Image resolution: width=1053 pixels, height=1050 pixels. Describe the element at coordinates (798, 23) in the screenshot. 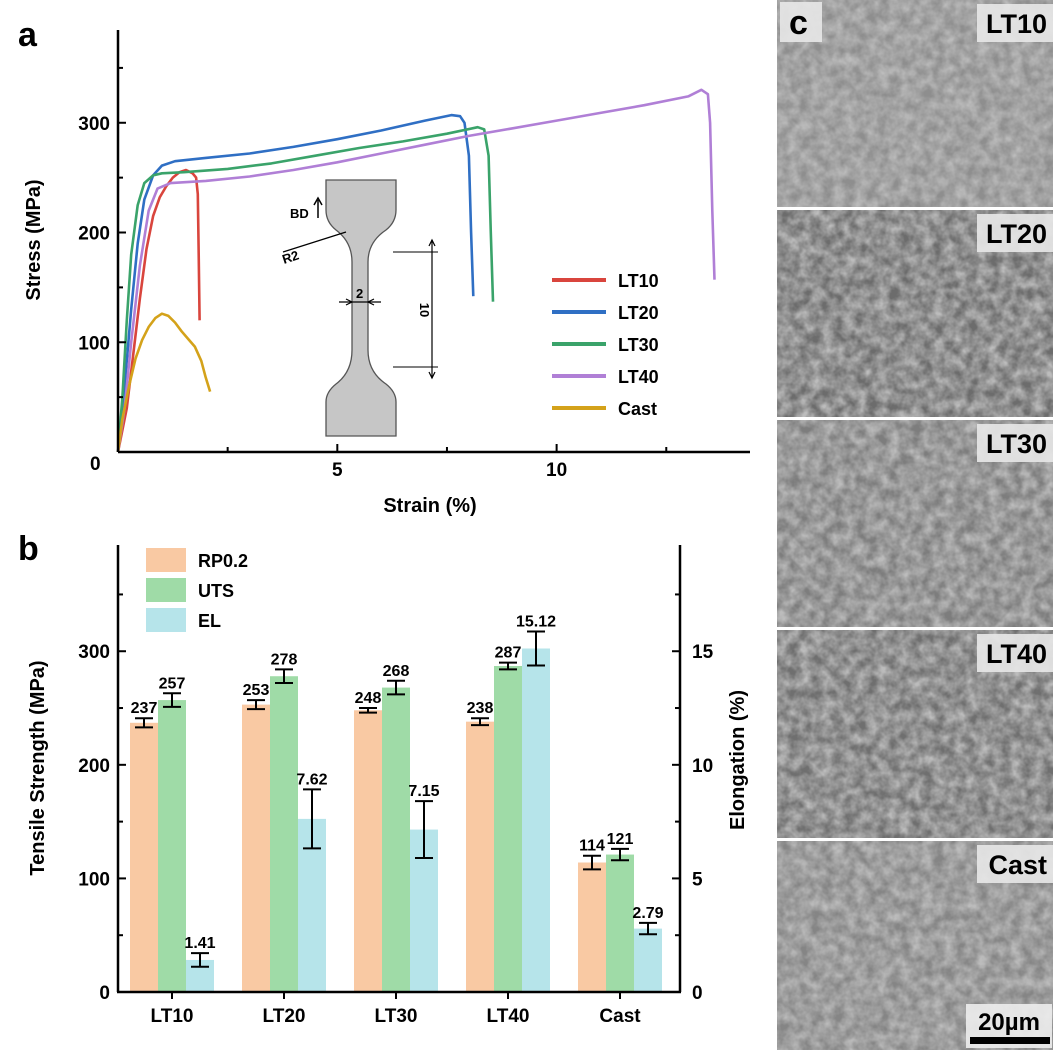

I see `panel-c-letter: c` at that location.